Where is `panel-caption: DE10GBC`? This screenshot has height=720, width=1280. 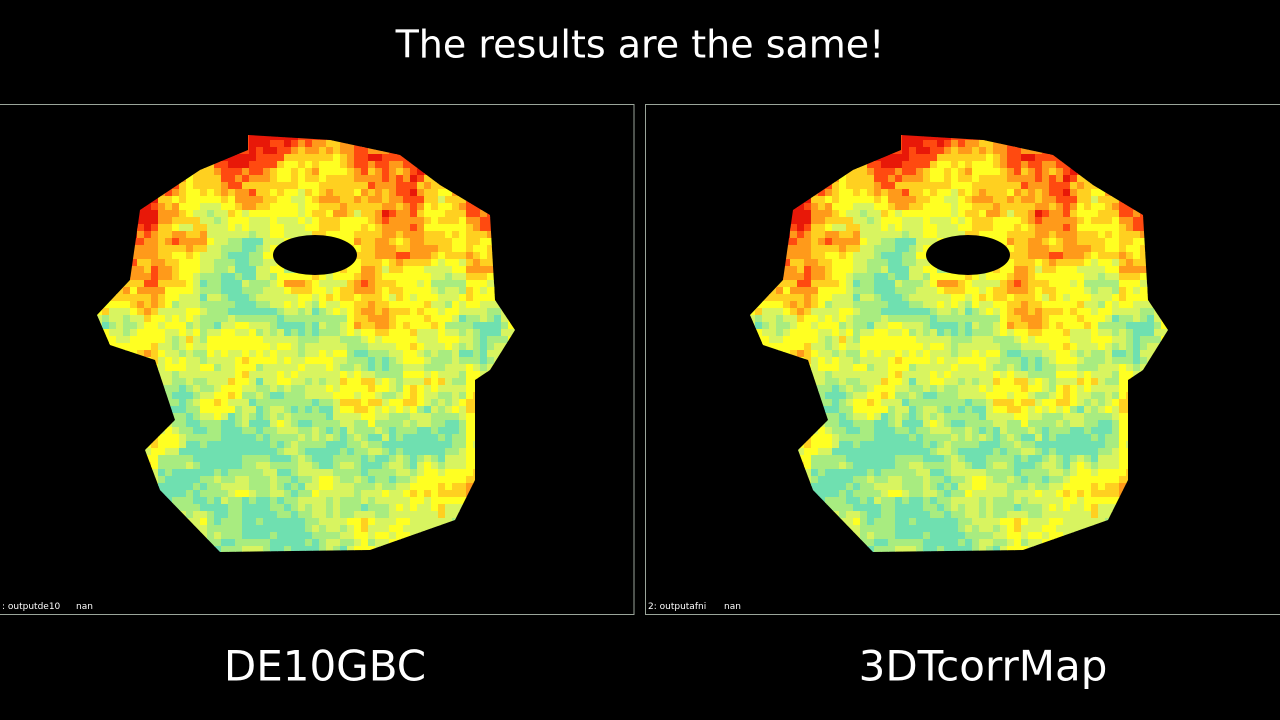
panel-caption: DE10GBC is located at coordinates (325, 666).